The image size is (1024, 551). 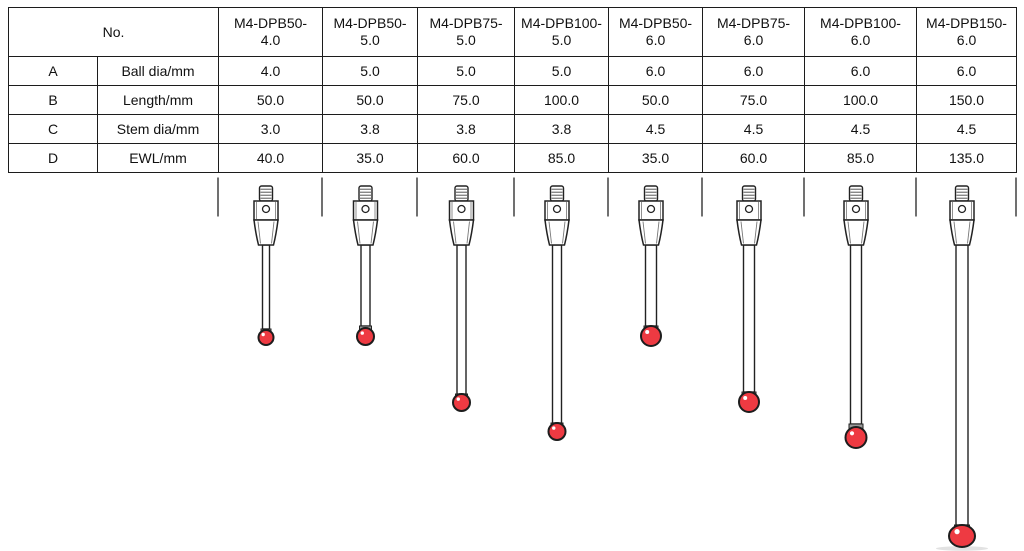 What do you see at coordinates (562, 32) in the screenshot?
I see `model-column-header: M4-DPB100- 5.0` at bounding box center [562, 32].